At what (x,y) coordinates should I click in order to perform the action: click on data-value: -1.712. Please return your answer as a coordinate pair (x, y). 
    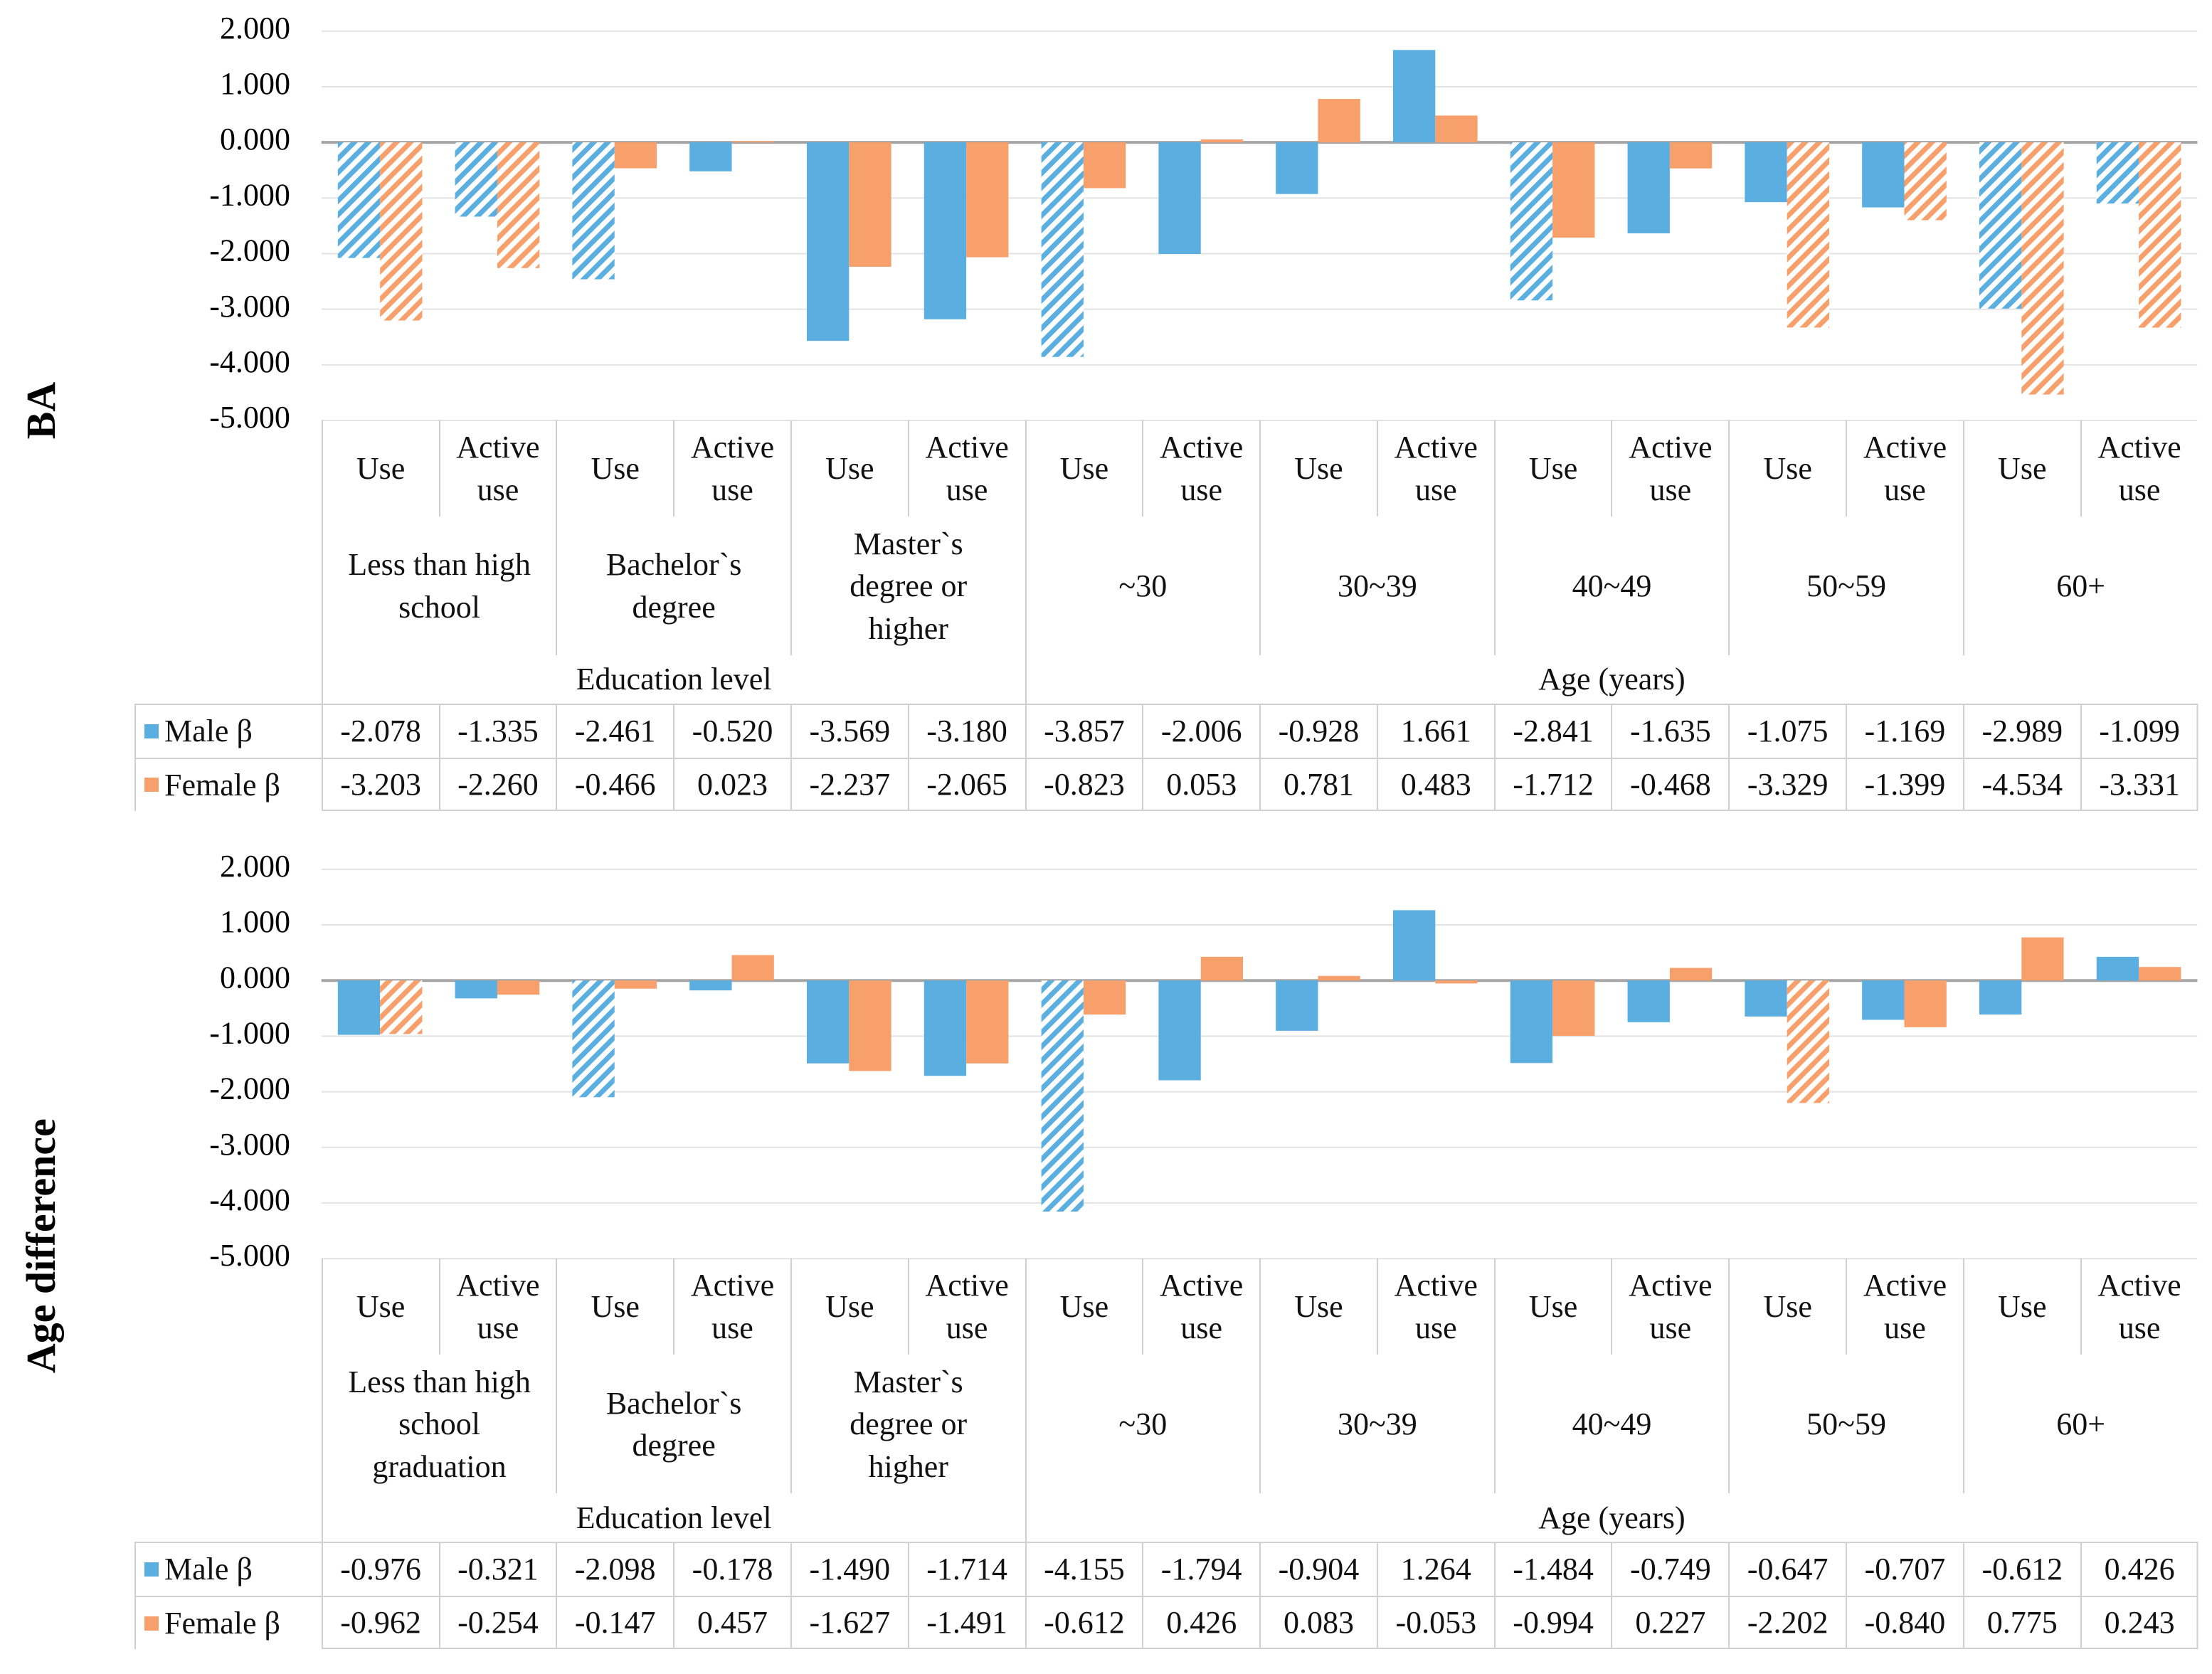
    Looking at the image, I should click on (1552, 784).